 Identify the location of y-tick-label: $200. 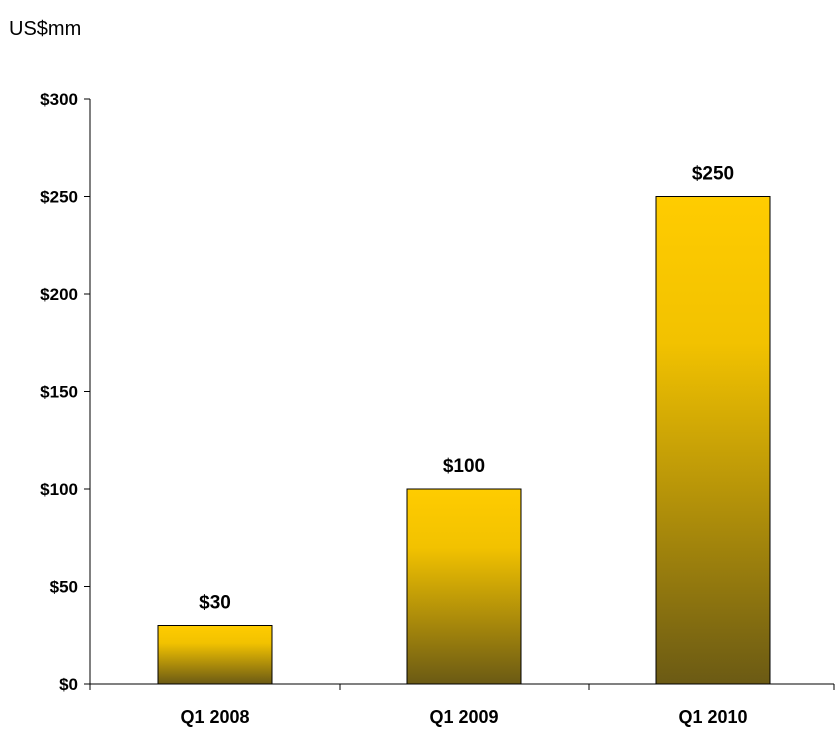
(59, 294).